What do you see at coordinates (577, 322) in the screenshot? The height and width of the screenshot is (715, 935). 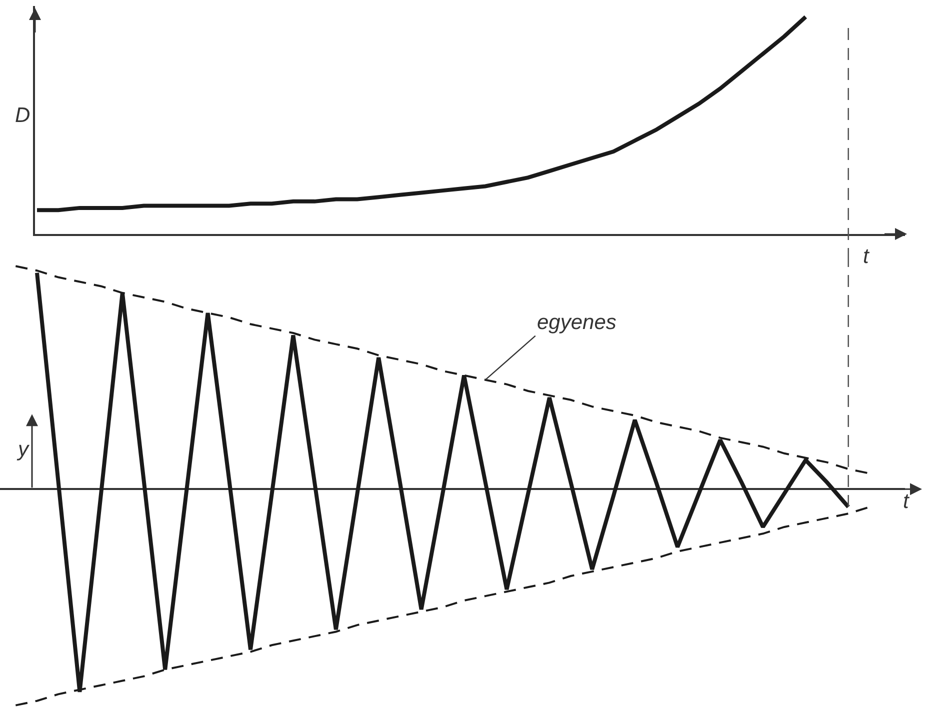 I see `annotation: egyenes` at bounding box center [577, 322].